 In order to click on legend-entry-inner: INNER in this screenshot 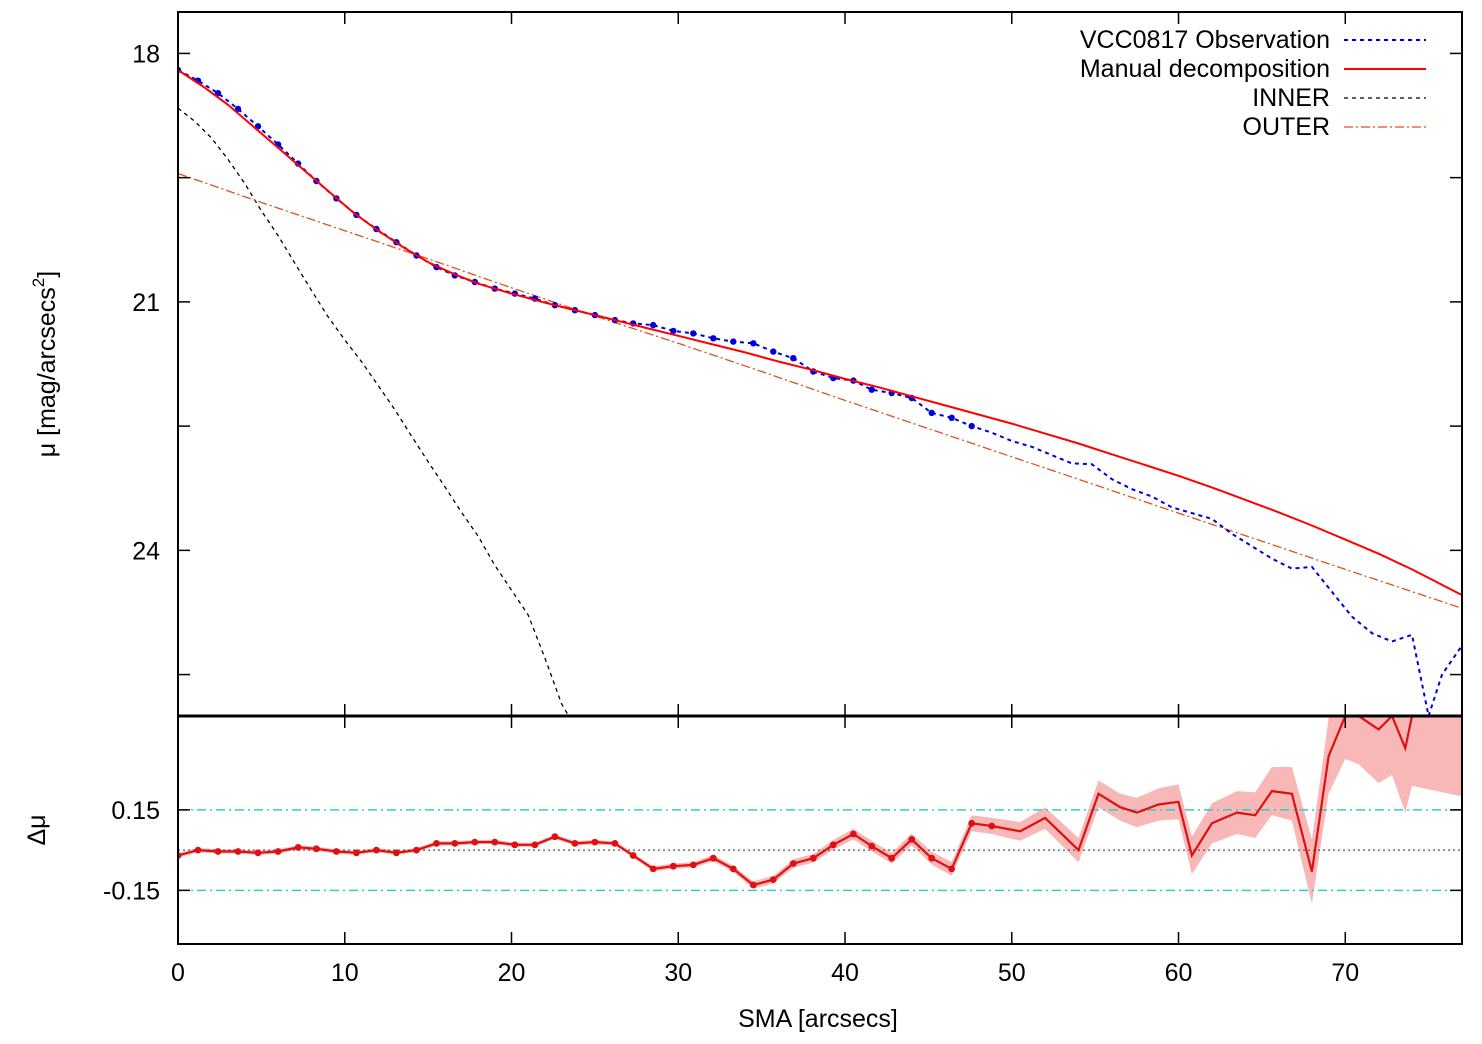, I will do `click(1339, 98)`.